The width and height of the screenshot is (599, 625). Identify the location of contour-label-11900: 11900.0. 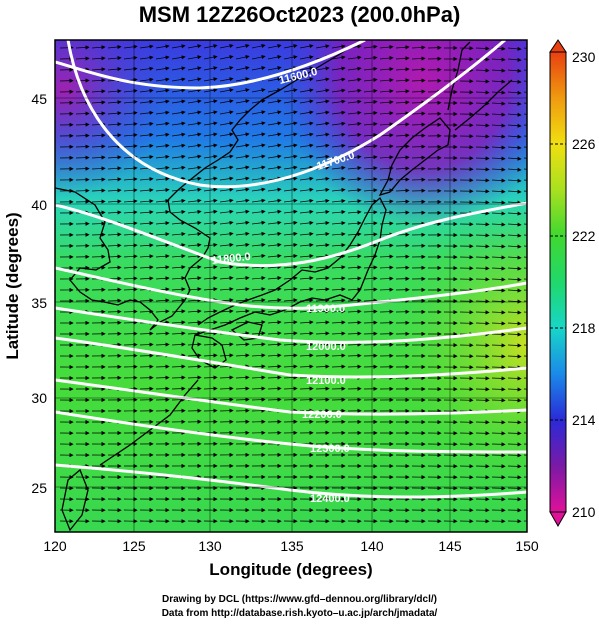
(325, 309).